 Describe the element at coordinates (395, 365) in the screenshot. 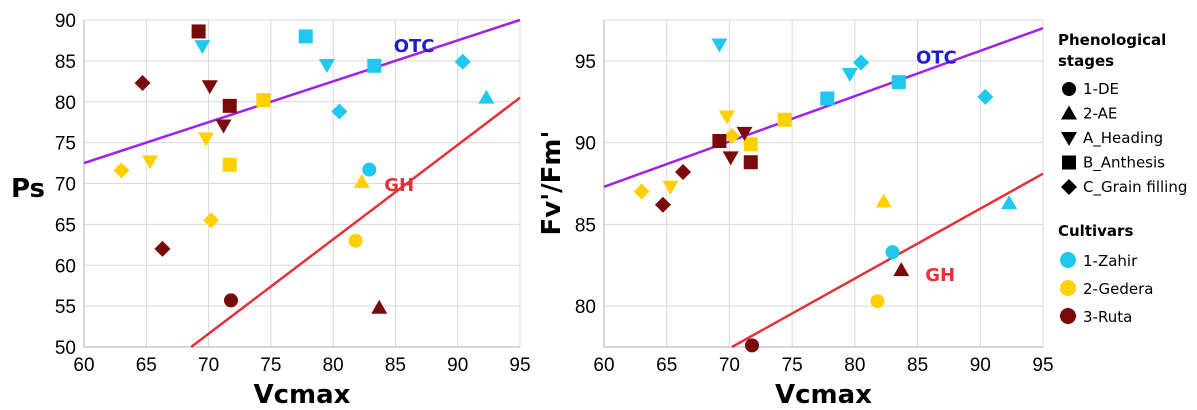

I see `x-tick-label: 85` at that location.